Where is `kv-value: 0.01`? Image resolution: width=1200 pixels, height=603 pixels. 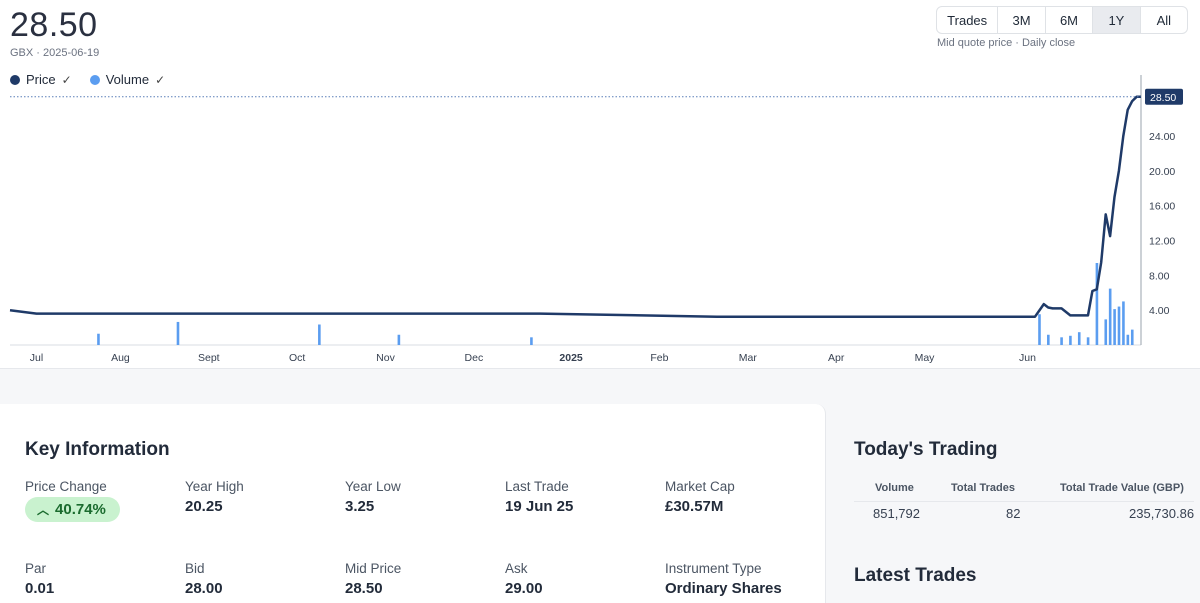 kv-value: 0.01 is located at coordinates (40, 588).